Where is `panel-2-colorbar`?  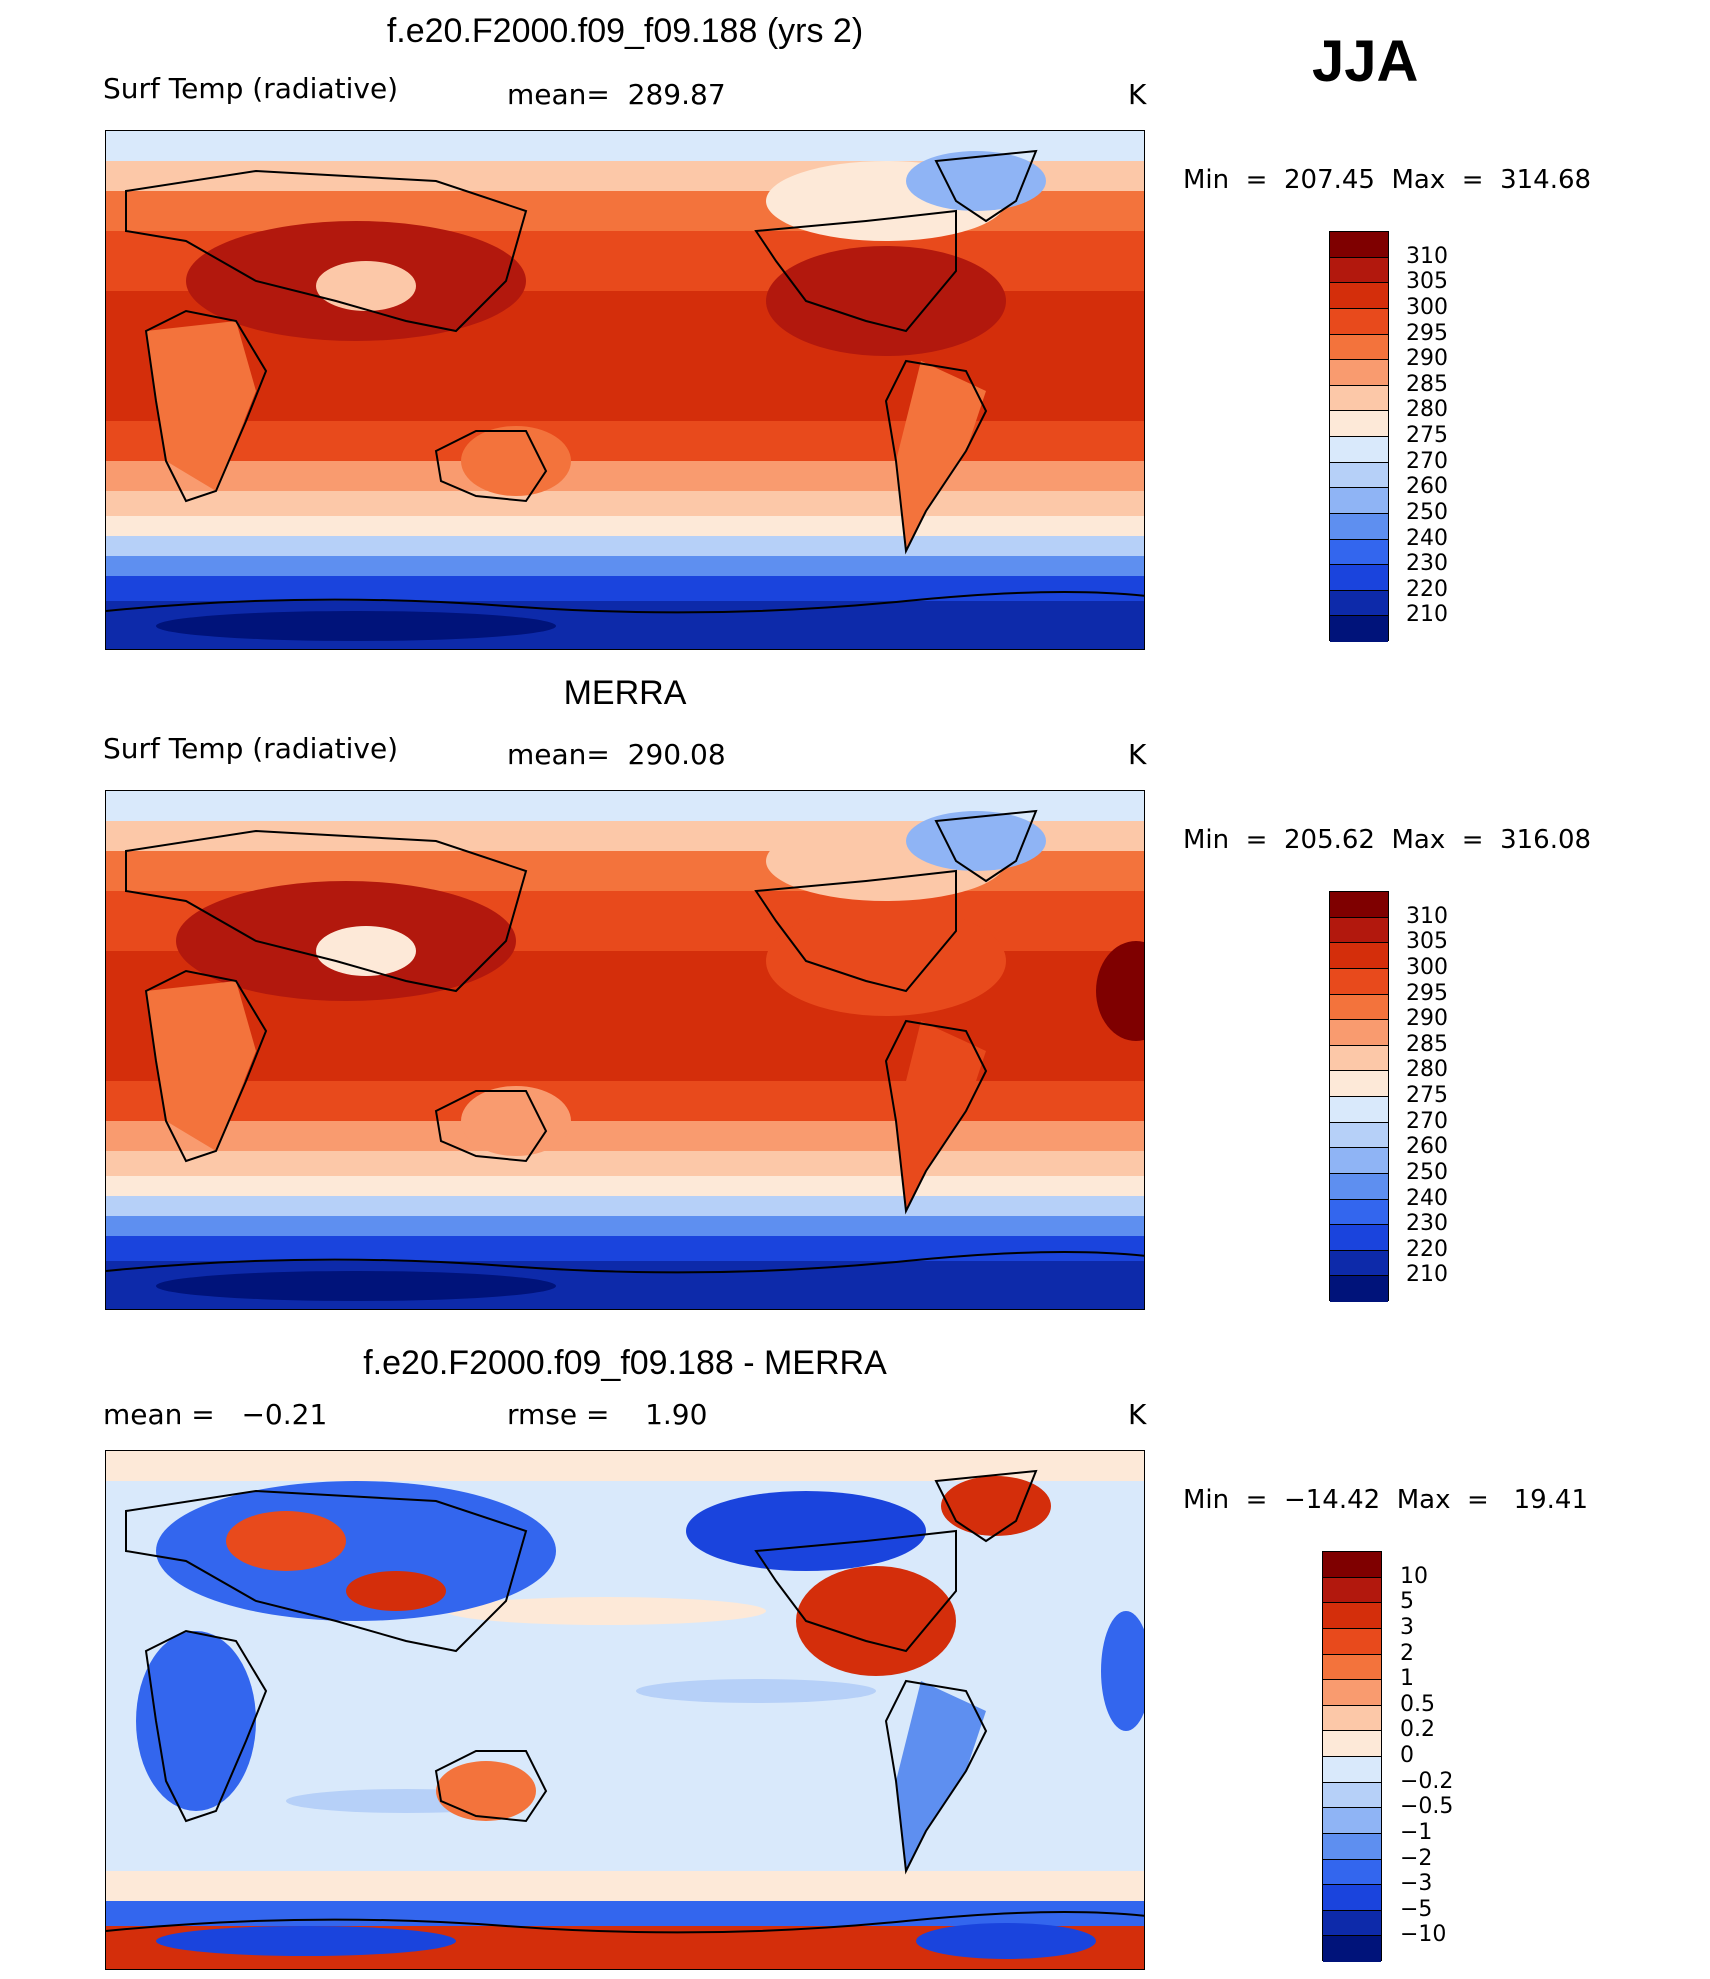
panel-2-colorbar is located at coordinates (1359, 1096).